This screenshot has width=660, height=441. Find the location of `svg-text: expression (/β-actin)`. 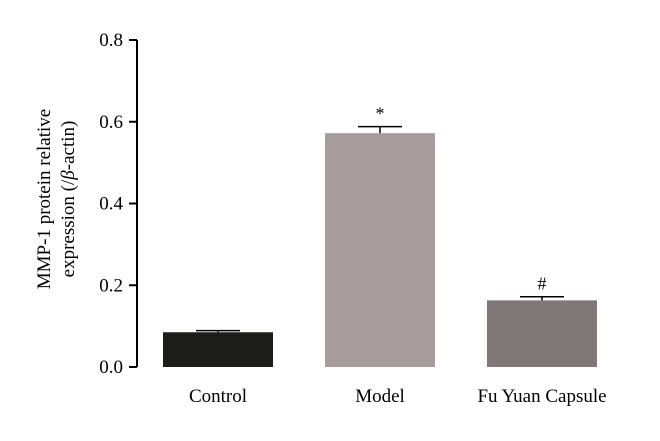

svg-text: expression (/β-actin) is located at coordinates (68, 199).